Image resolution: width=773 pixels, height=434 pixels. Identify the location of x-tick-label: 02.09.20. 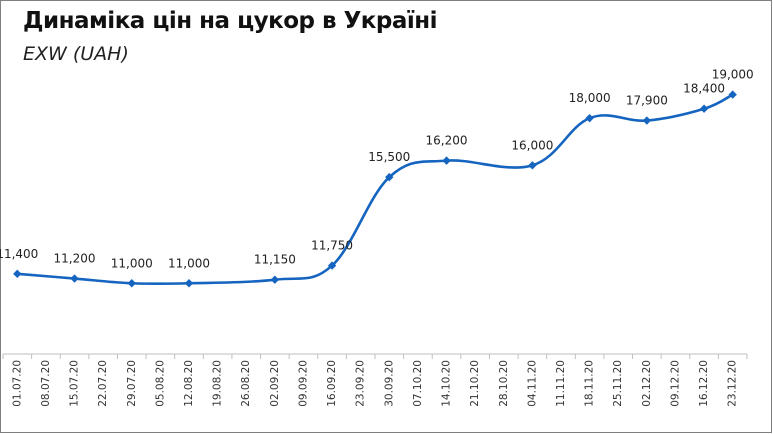
(275, 383).